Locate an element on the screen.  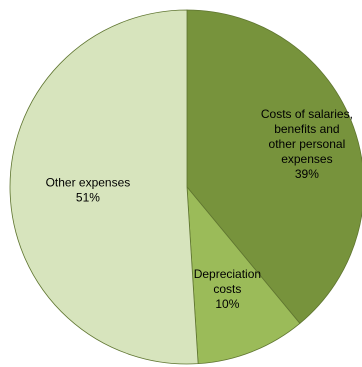
slice-other-label: Other expenses 51% is located at coordinates (88, 190).